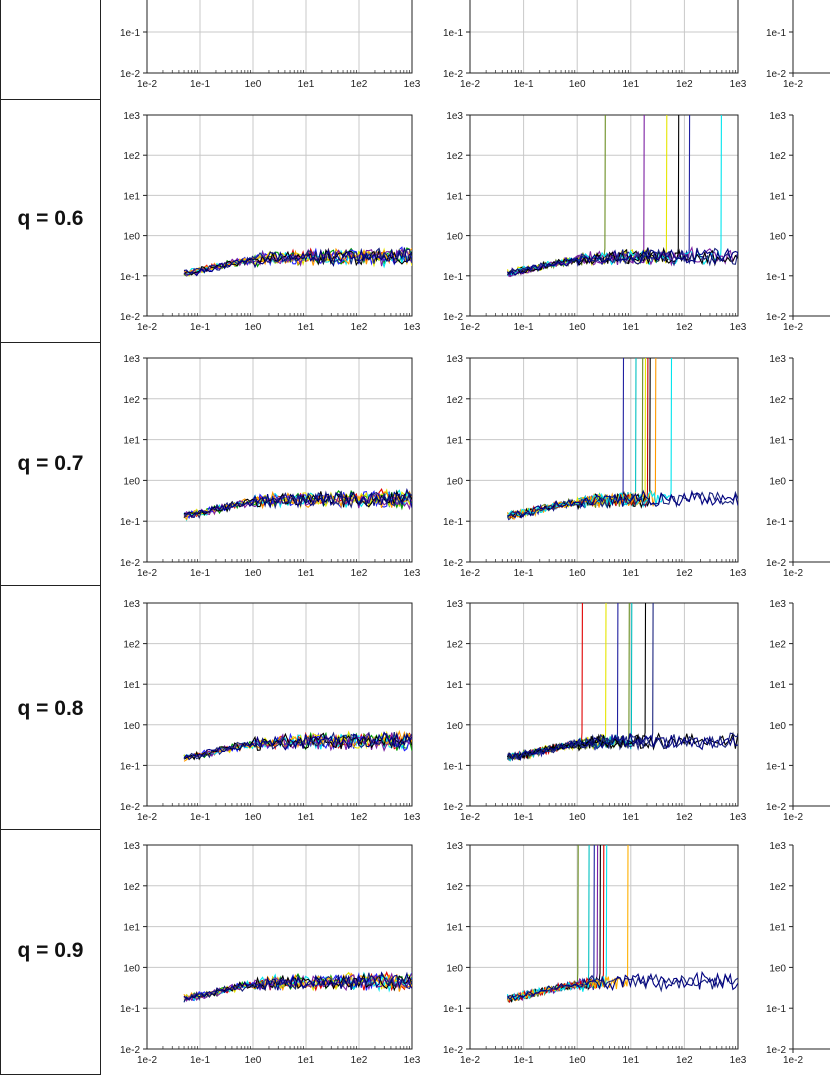 The image size is (830, 1075). Describe the element at coordinates (684, 817) in the screenshot. I see `panel-7-x-tick-label: 1e2` at that location.